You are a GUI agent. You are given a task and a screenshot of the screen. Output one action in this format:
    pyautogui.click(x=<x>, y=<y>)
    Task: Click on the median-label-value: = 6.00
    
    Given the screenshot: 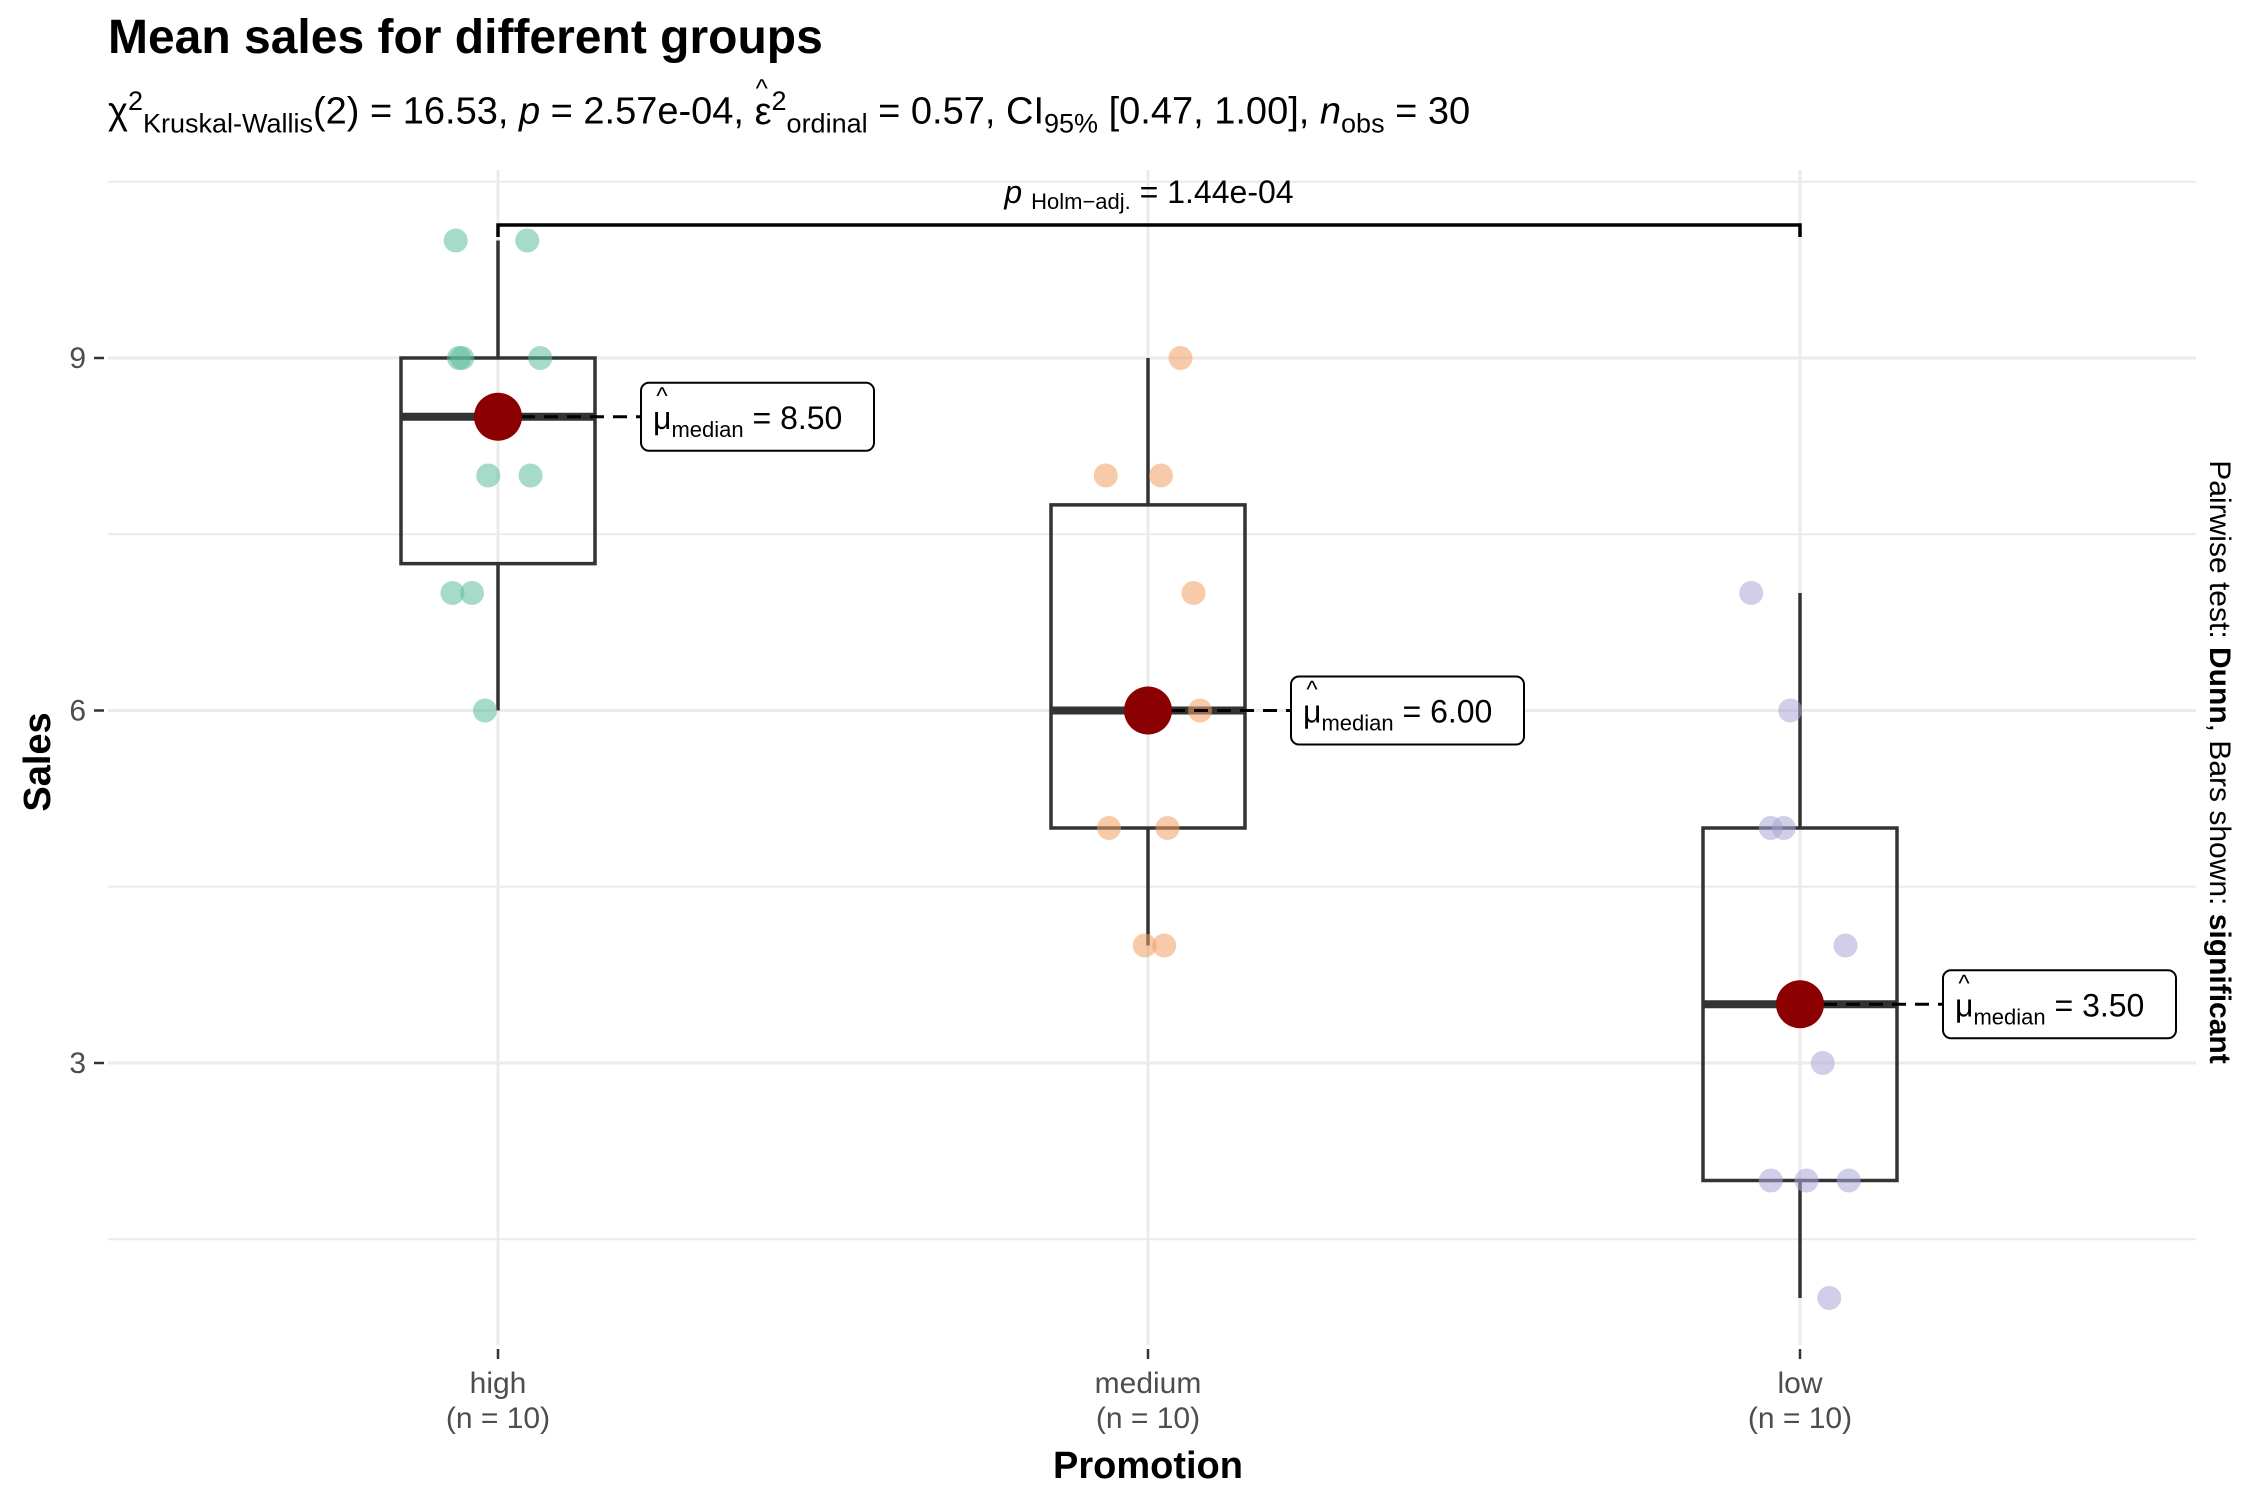 What is the action you would take?
    pyautogui.click(x=1443, y=712)
    